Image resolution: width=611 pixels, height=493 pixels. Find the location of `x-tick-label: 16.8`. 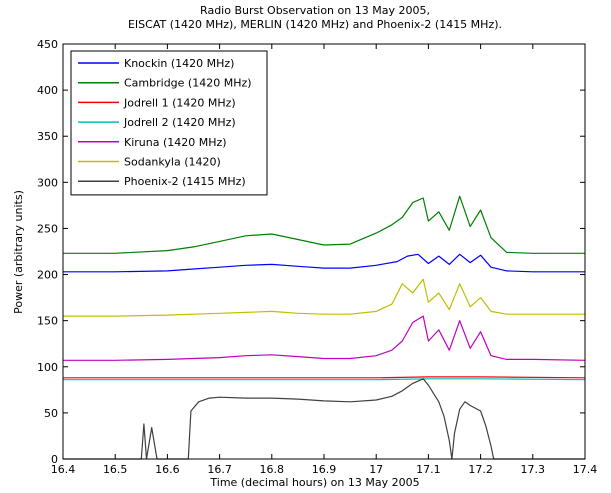

x-tick-label: 16.8 is located at coordinates (272, 469).